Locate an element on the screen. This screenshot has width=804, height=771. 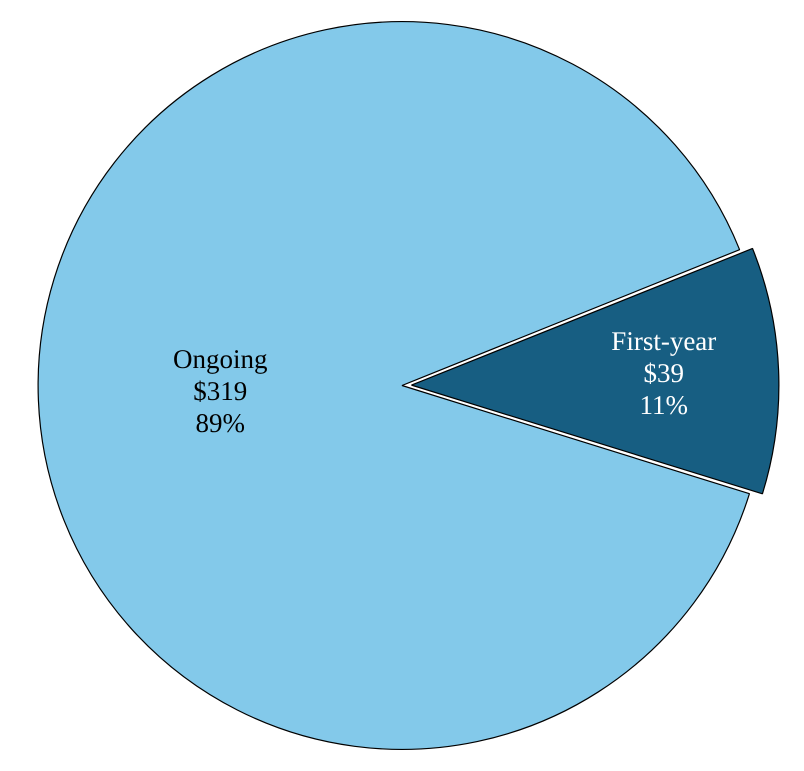
data-label: $319 89% is located at coordinates (220, 407).